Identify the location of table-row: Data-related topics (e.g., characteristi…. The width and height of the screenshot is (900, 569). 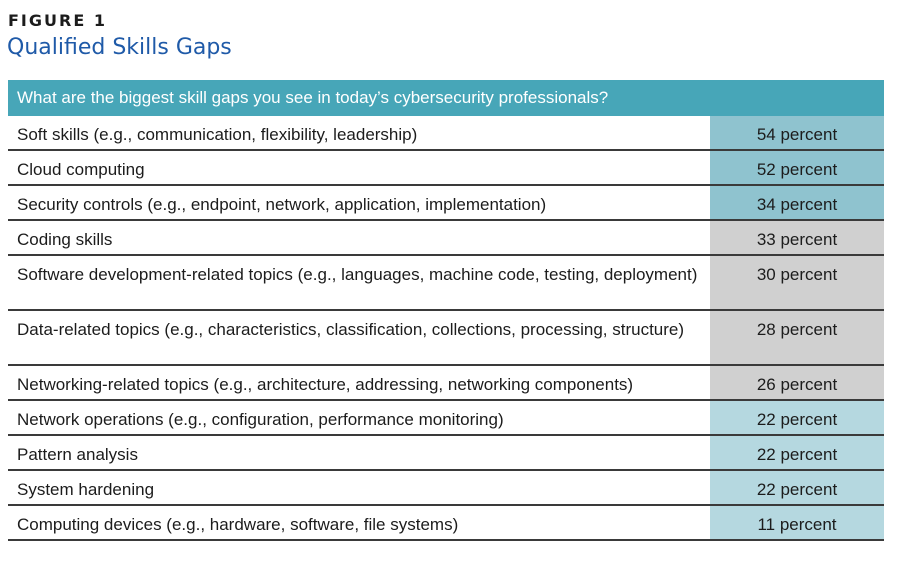
(446, 338).